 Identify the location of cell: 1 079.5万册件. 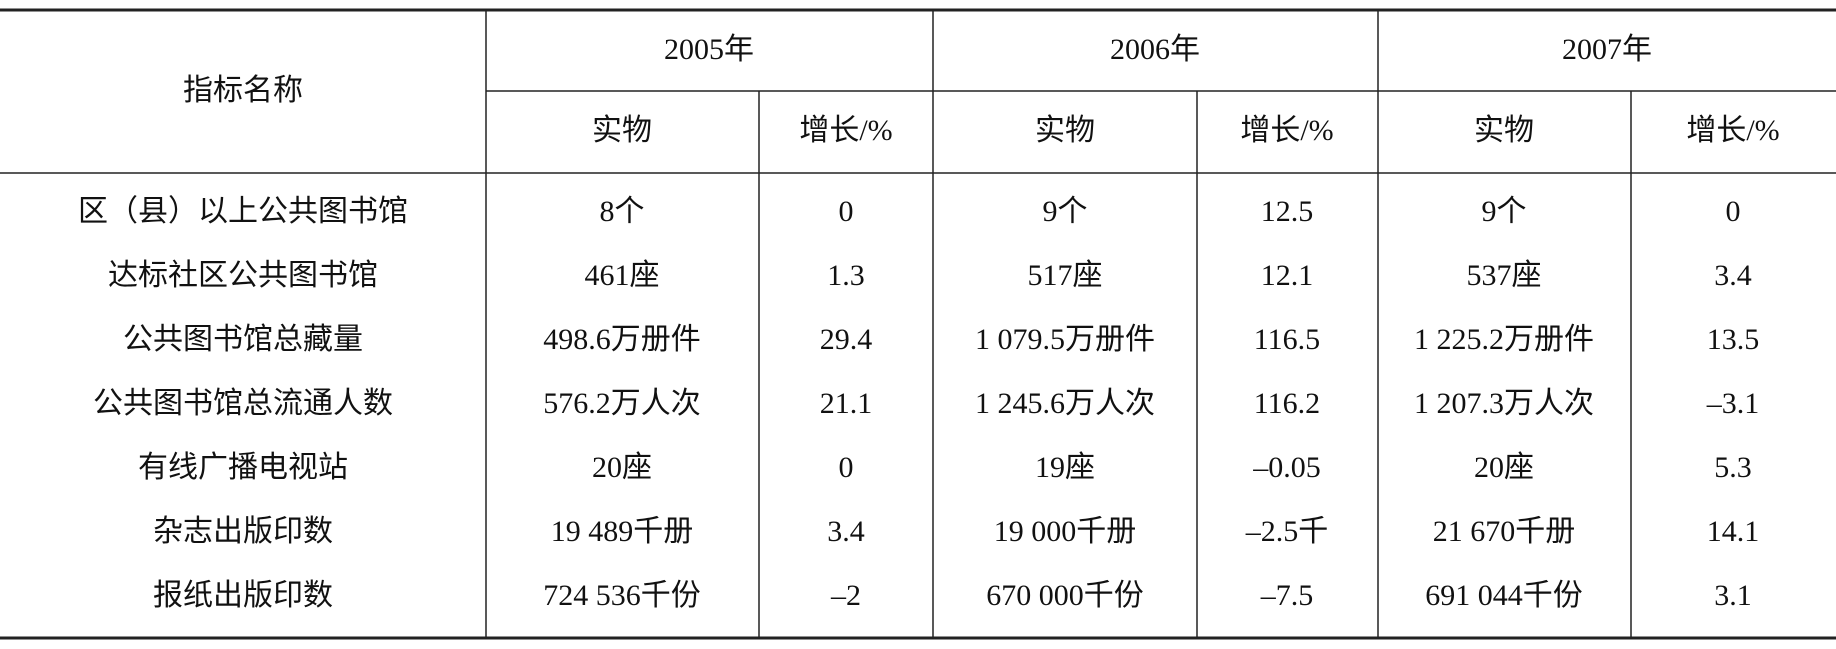
(1065, 339).